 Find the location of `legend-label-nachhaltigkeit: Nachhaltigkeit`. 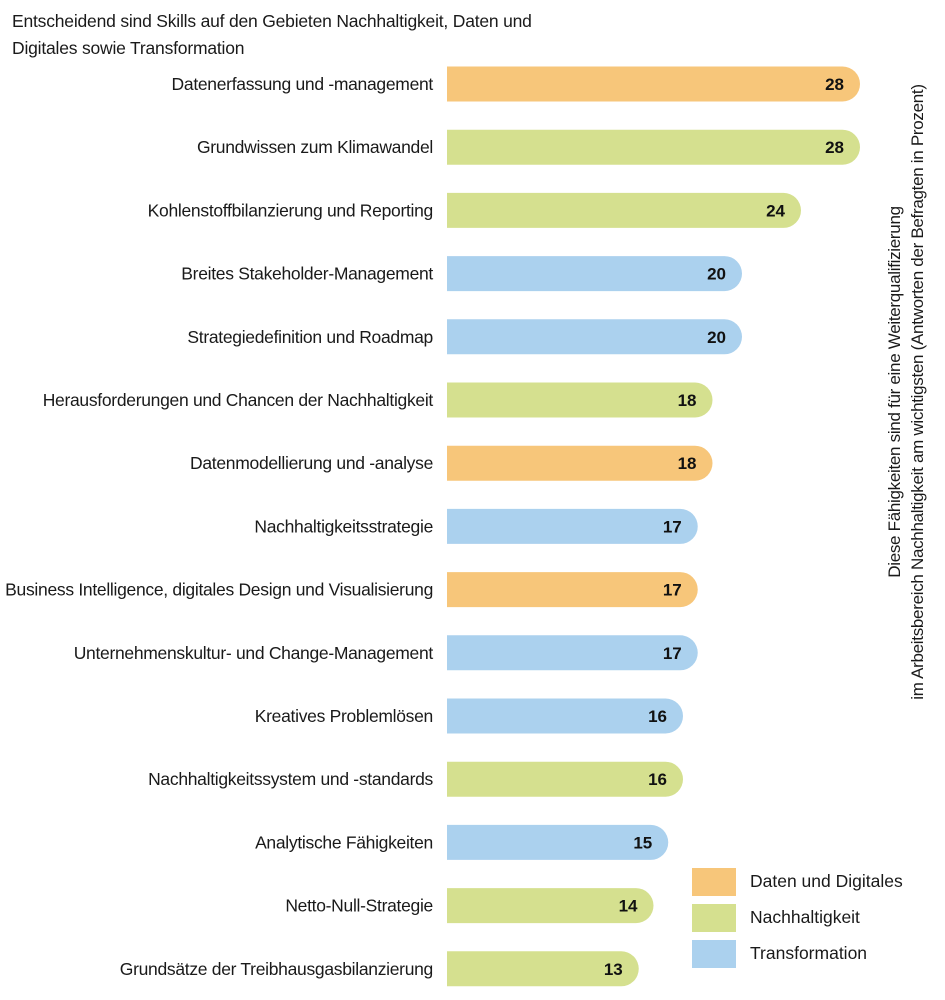

legend-label-nachhaltigkeit: Nachhaltigkeit is located at coordinates (805, 917).